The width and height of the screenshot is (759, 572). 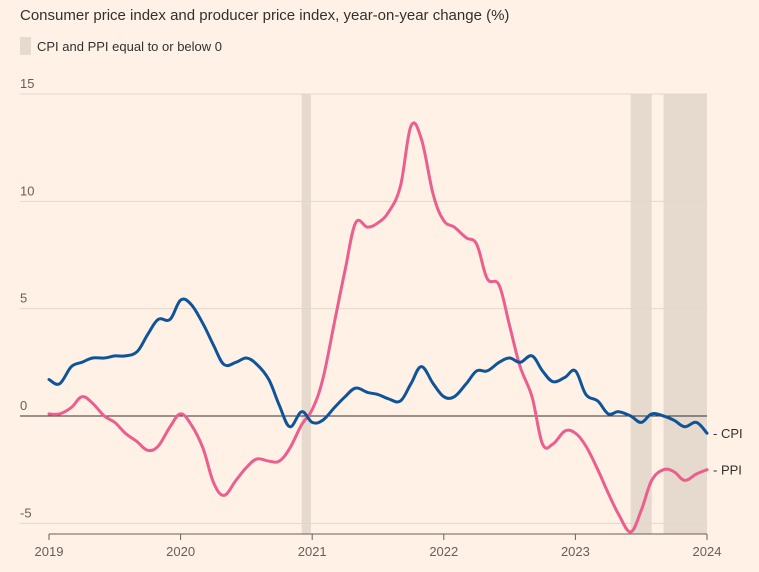 What do you see at coordinates (49, 551) in the screenshot?
I see `x-tick-label: 2019` at bounding box center [49, 551].